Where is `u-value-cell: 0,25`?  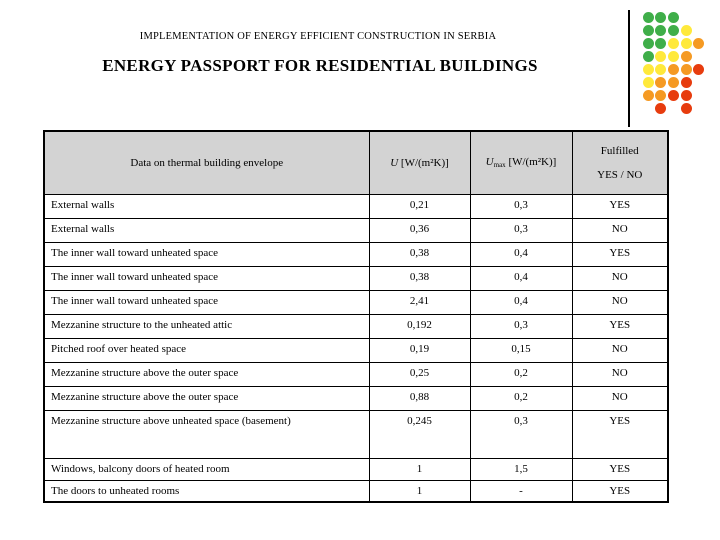 u-value-cell: 0,25 is located at coordinates (419, 374).